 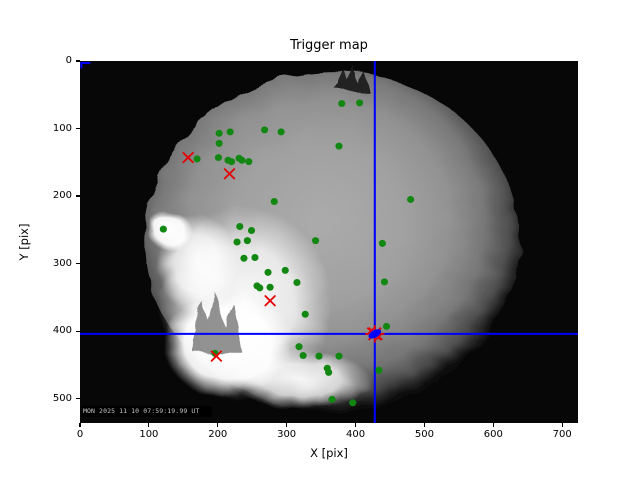 What do you see at coordinates (146, 411) in the screenshot?
I see `timestamp-overlay: MON 2025 11 10 07:59:19.99 UT` at bounding box center [146, 411].